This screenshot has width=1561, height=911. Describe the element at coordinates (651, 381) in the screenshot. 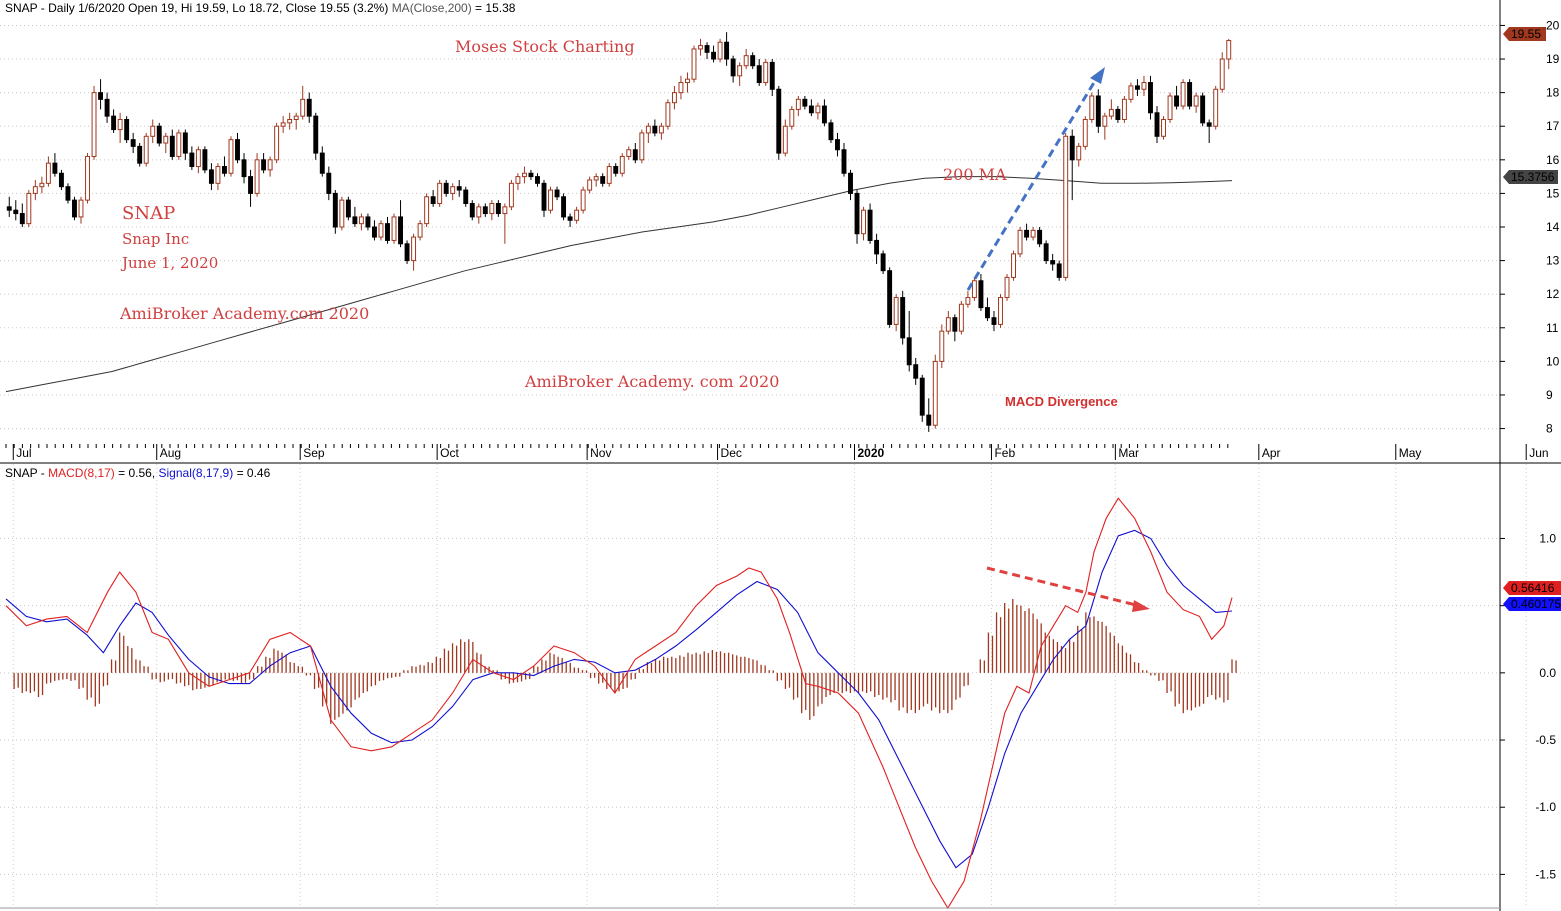

I see `annotation-site-2: AmiBroker Academy. com 2020` at that location.